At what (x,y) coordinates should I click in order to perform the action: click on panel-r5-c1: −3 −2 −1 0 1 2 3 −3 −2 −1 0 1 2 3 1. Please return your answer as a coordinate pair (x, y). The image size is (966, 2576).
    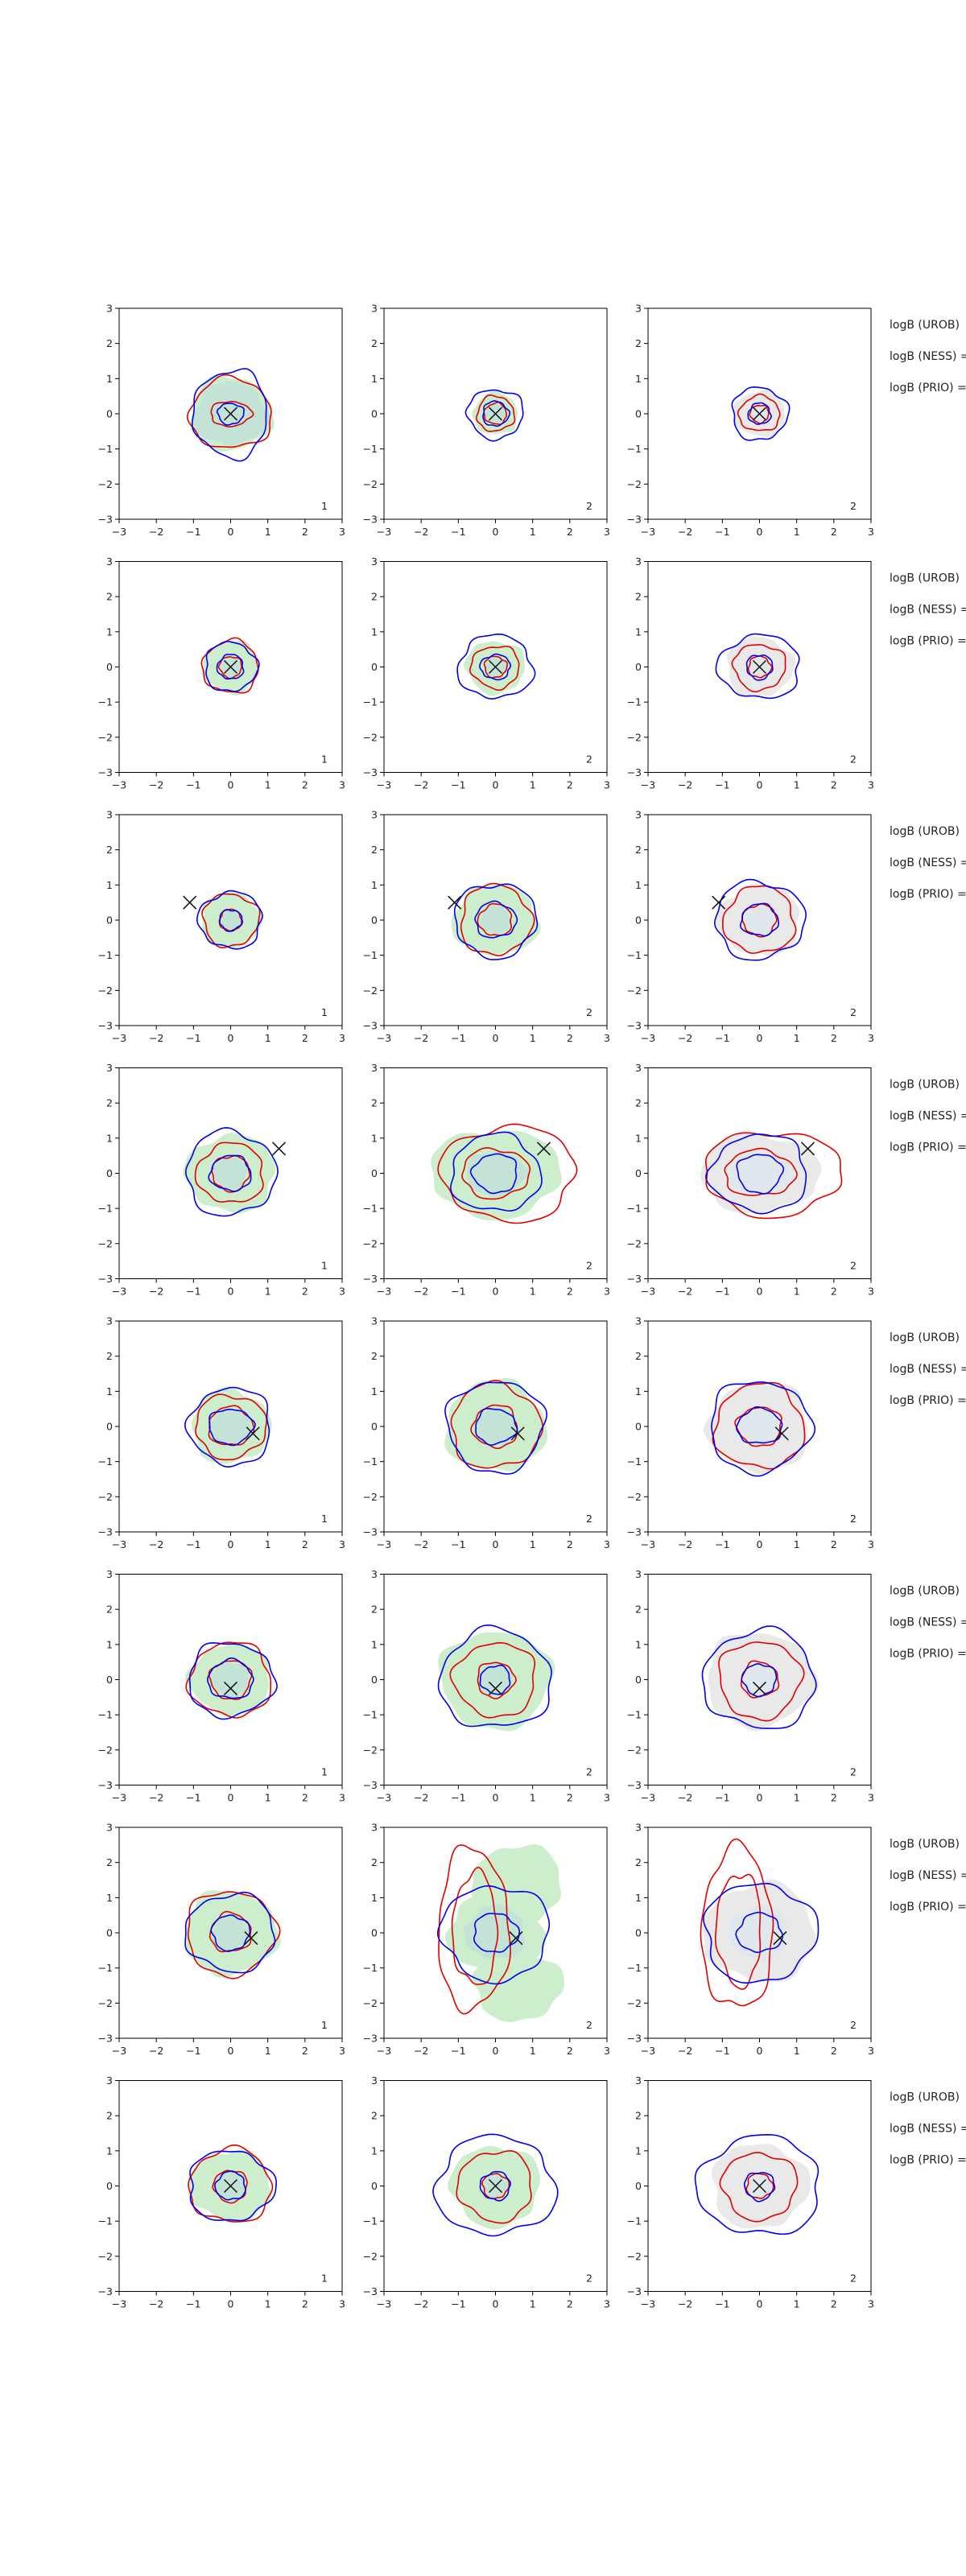
    Looking at the image, I should click on (221, 1433).